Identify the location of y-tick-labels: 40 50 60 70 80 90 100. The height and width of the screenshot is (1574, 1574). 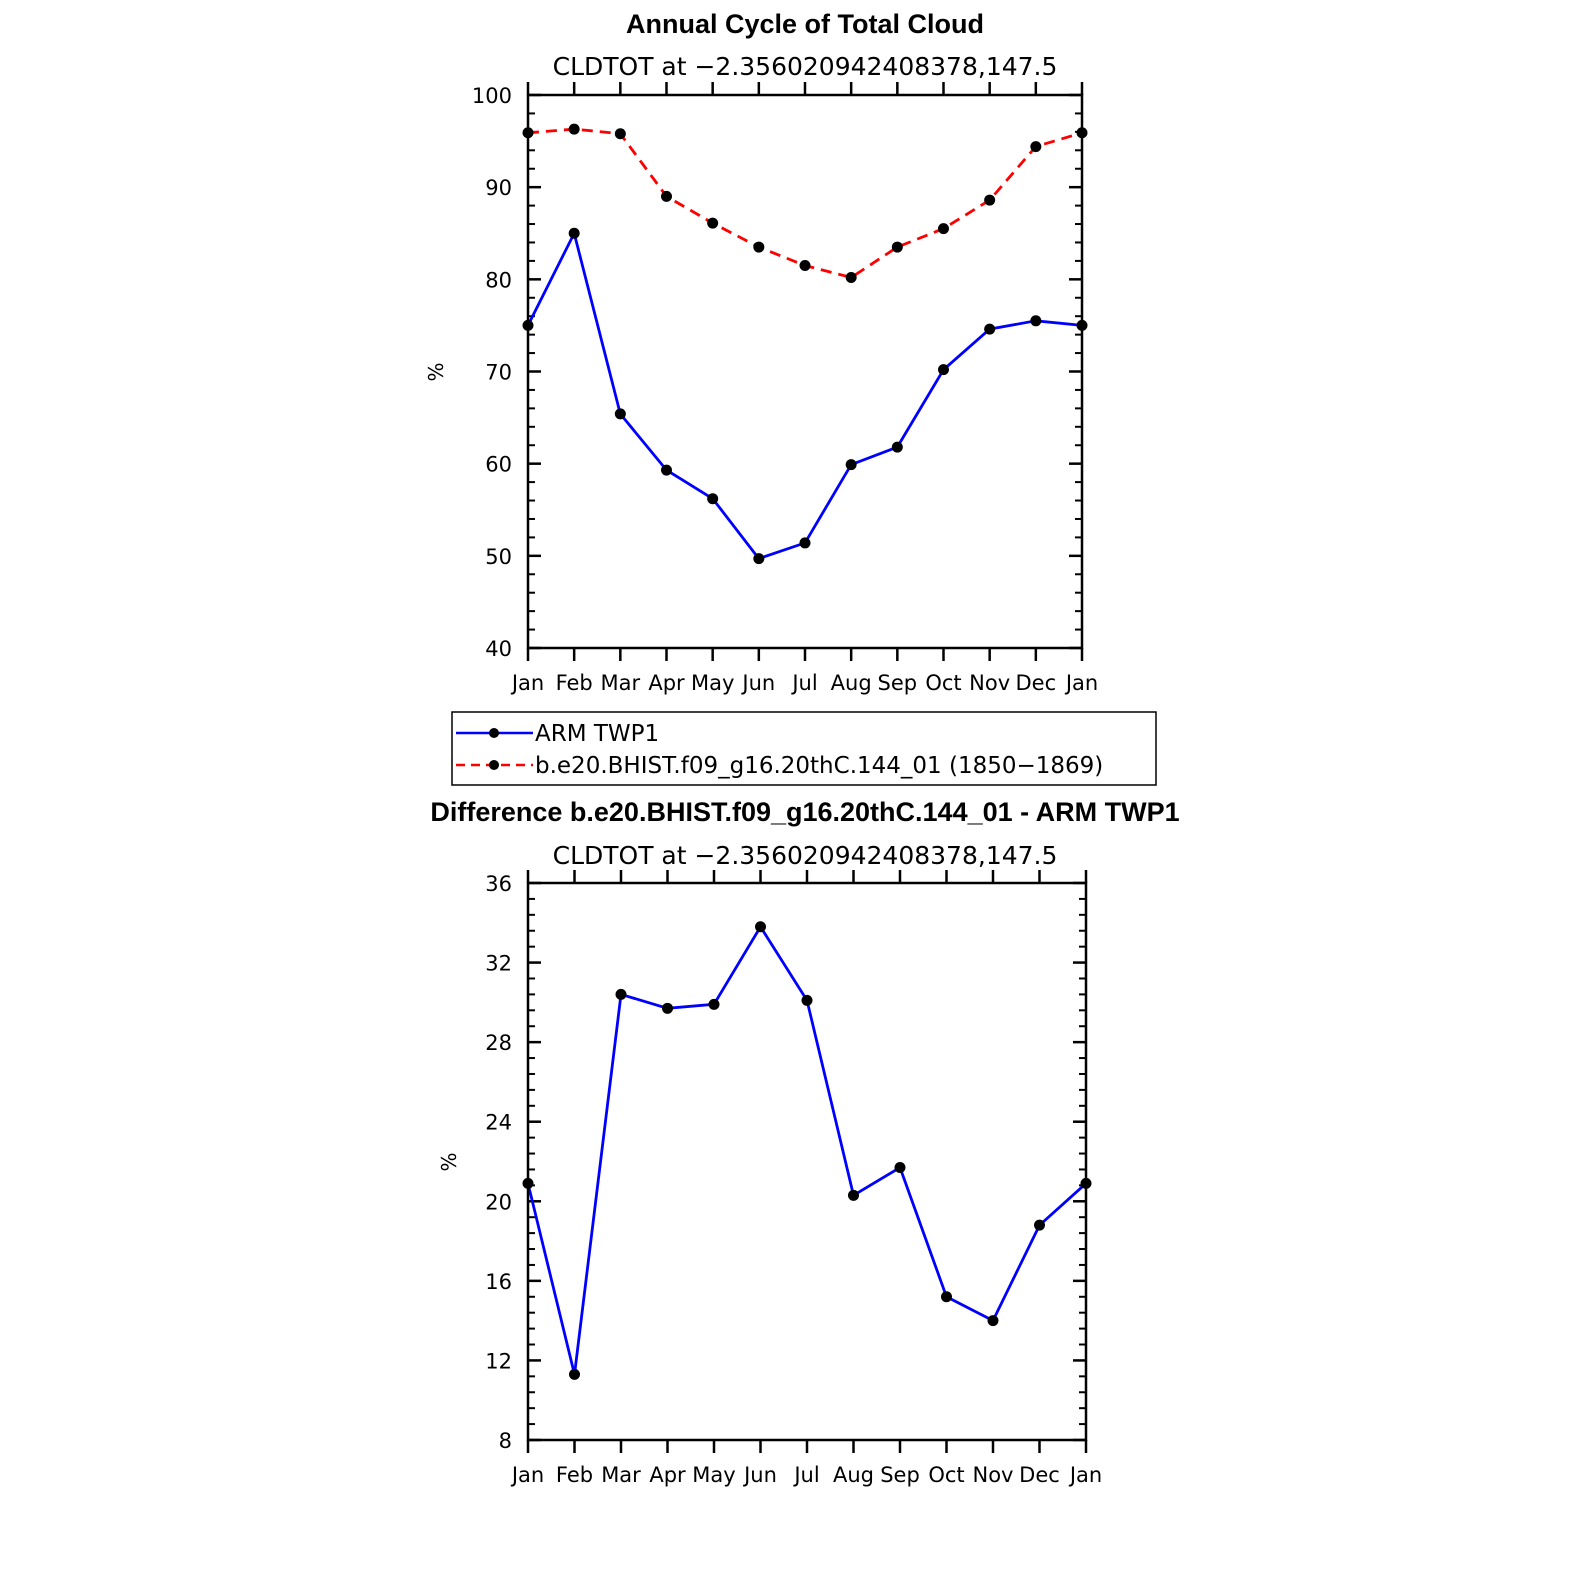
(492, 372).